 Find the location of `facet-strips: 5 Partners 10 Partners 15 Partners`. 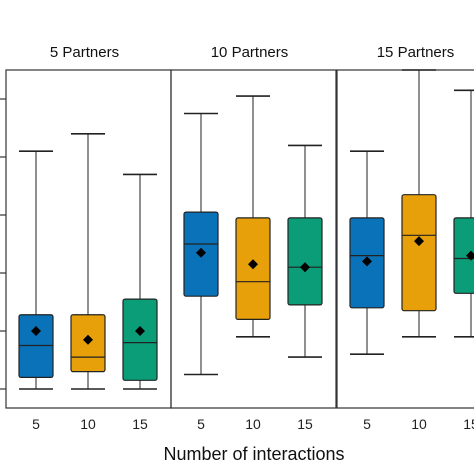

facet-strips: 5 Partners 10 Partners 15 Partners is located at coordinates (252, 52).